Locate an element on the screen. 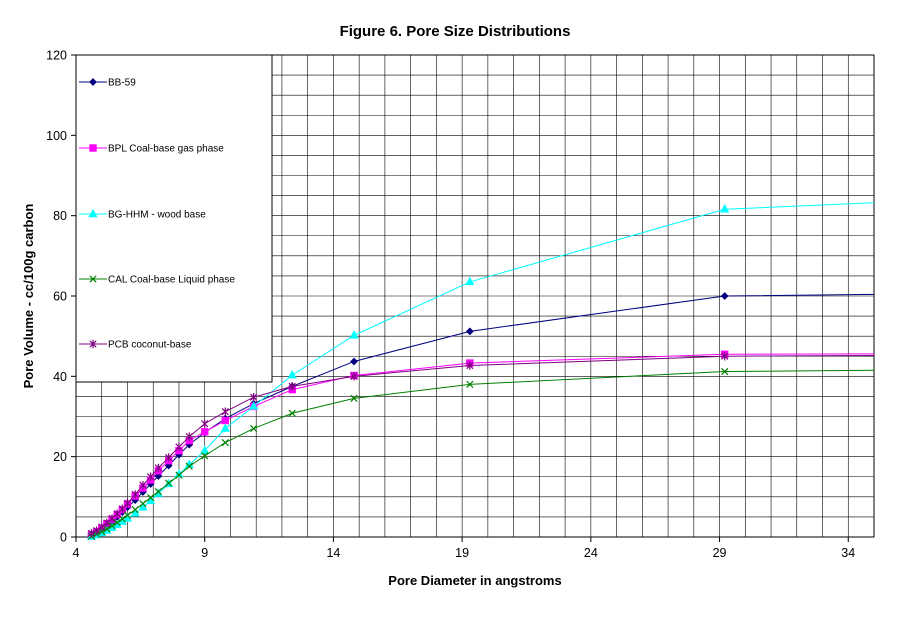 The width and height of the screenshot is (912, 623). legend-label: BPL Coal-base gas phase is located at coordinates (166, 149).